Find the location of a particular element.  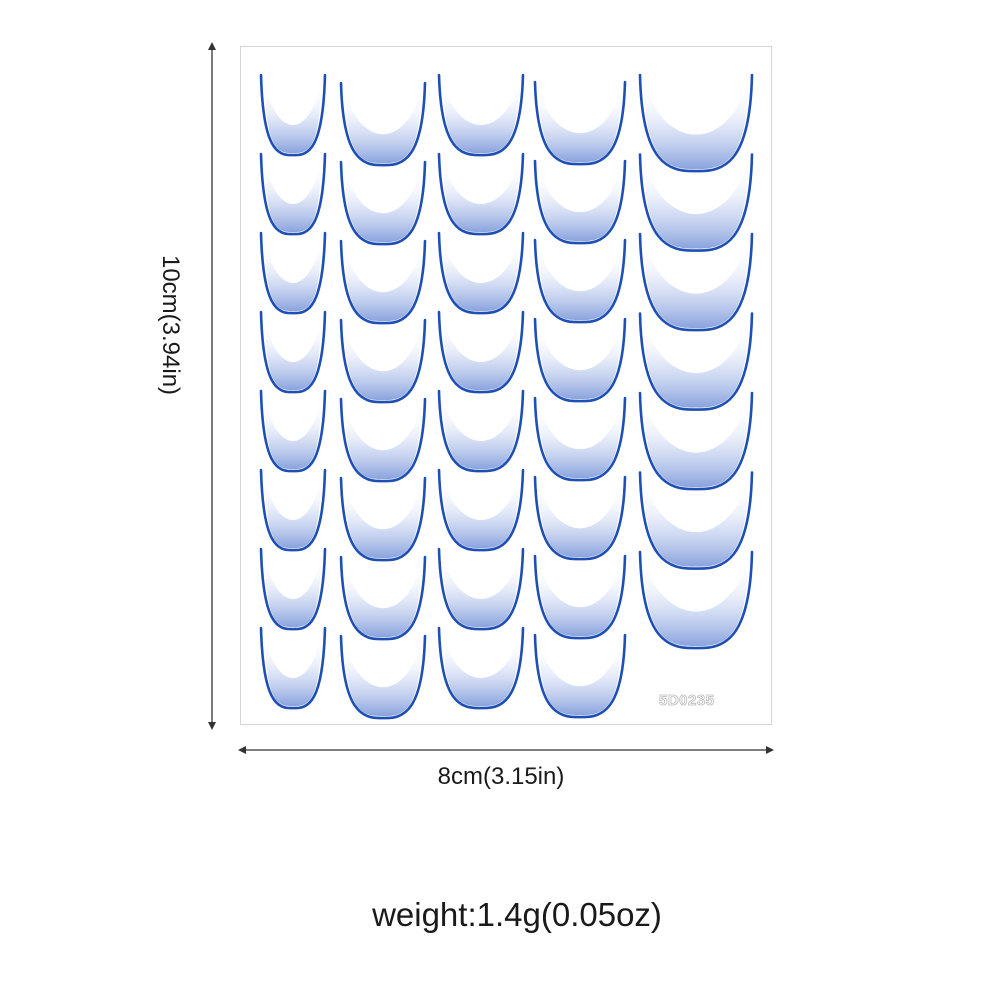

arrow-up-icon is located at coordinates (212, 46).